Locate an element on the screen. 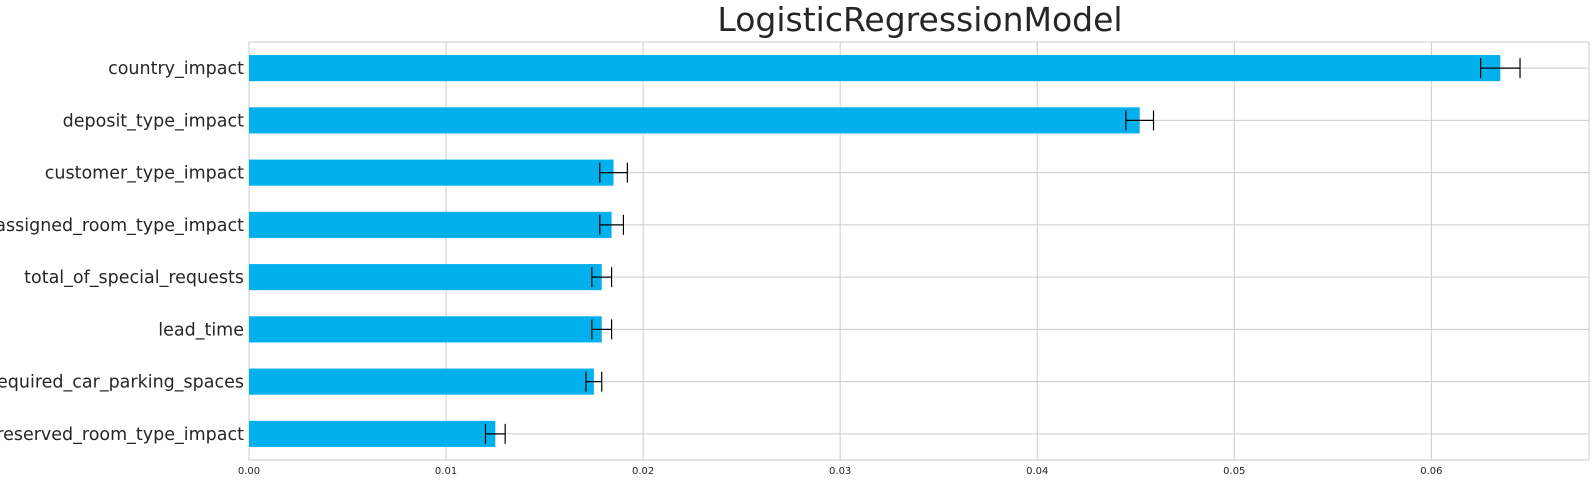 Image resolution: width=1595 pixels, height=492 pixels. y-tick-label: country_impact is located at coordinates (176, 69).